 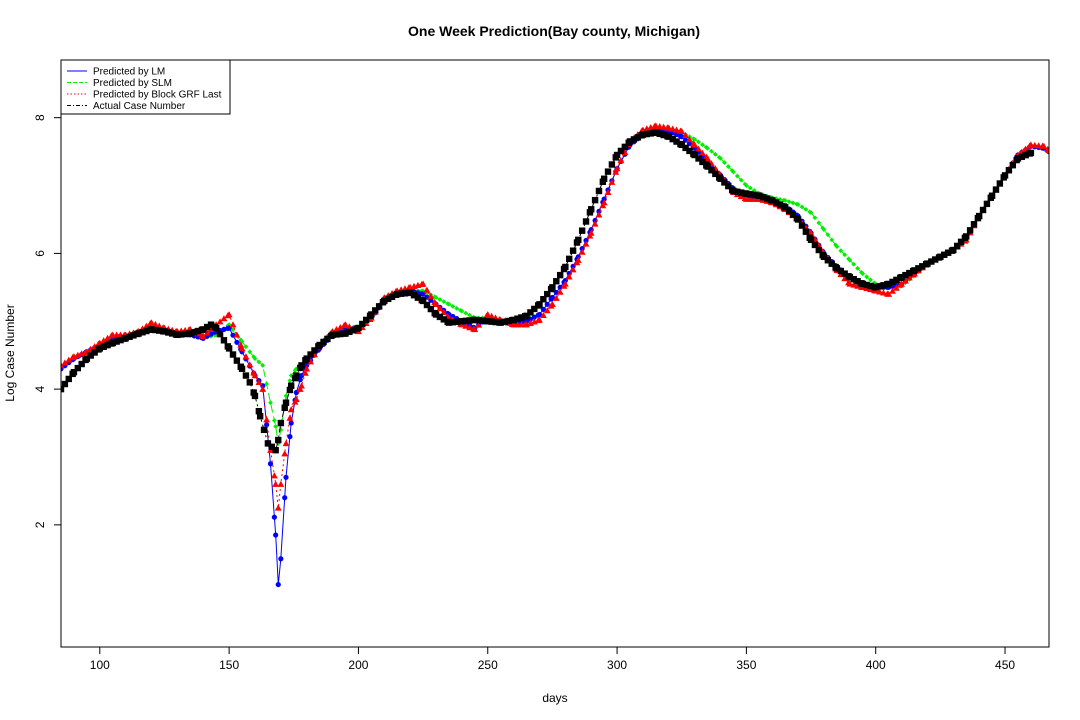 I want to click on y-tick-label: 4, so click(x=40, y=388).